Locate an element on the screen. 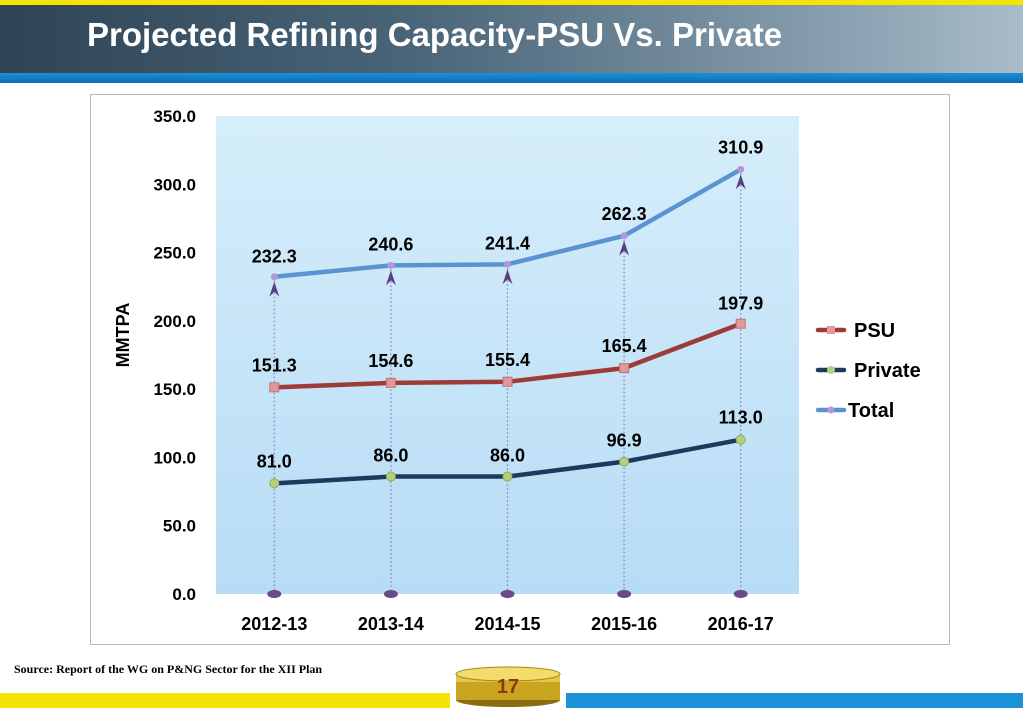  bottom-blue-bar is located at coordinates (794, 700).